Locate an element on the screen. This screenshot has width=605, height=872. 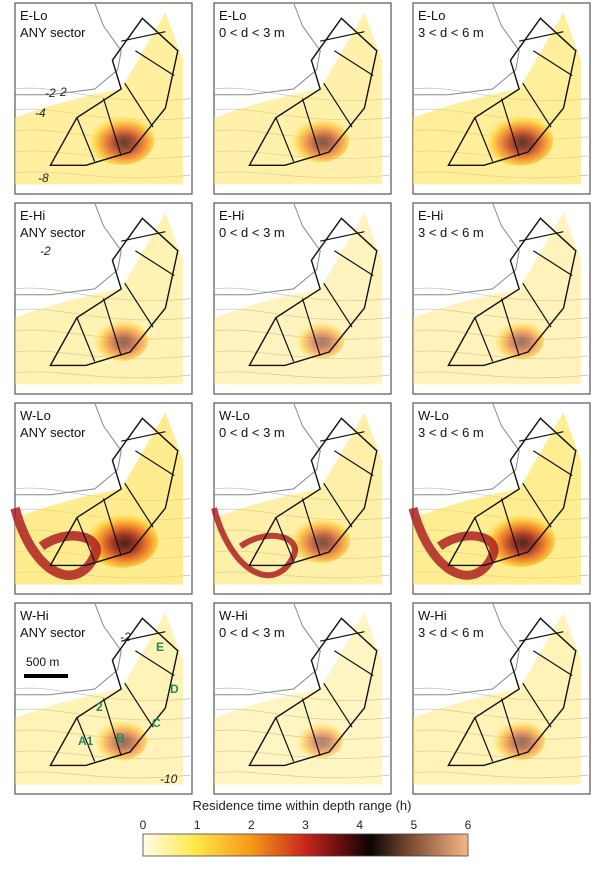
map-panel: E-Lo 0 < d < 3 m is located at coordinates (302, 98).